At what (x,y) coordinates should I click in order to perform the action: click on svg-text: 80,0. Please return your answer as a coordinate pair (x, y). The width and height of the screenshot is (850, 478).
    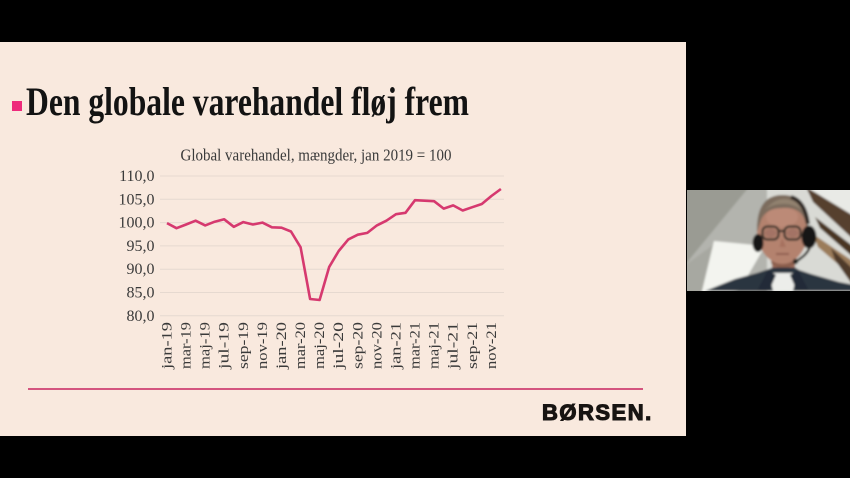
    Looking at the image, I should click on (141, 316).